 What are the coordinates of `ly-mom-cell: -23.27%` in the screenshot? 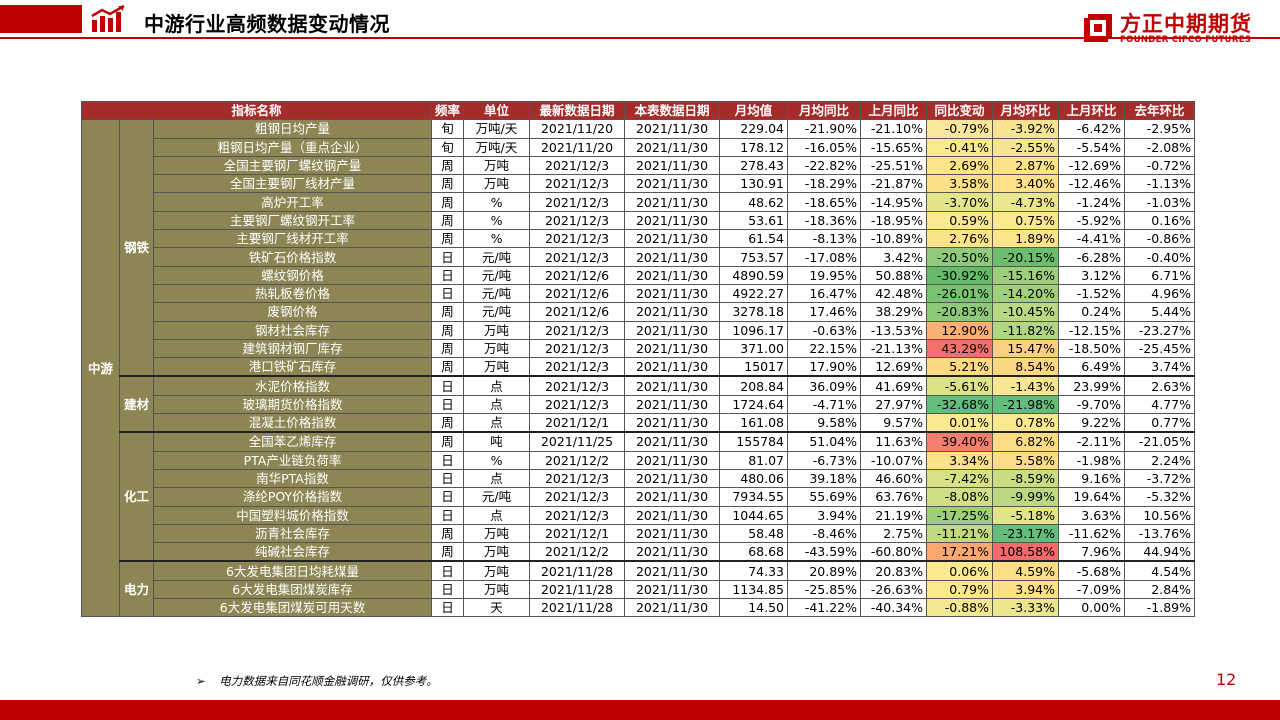 It's located at (1160, 330).